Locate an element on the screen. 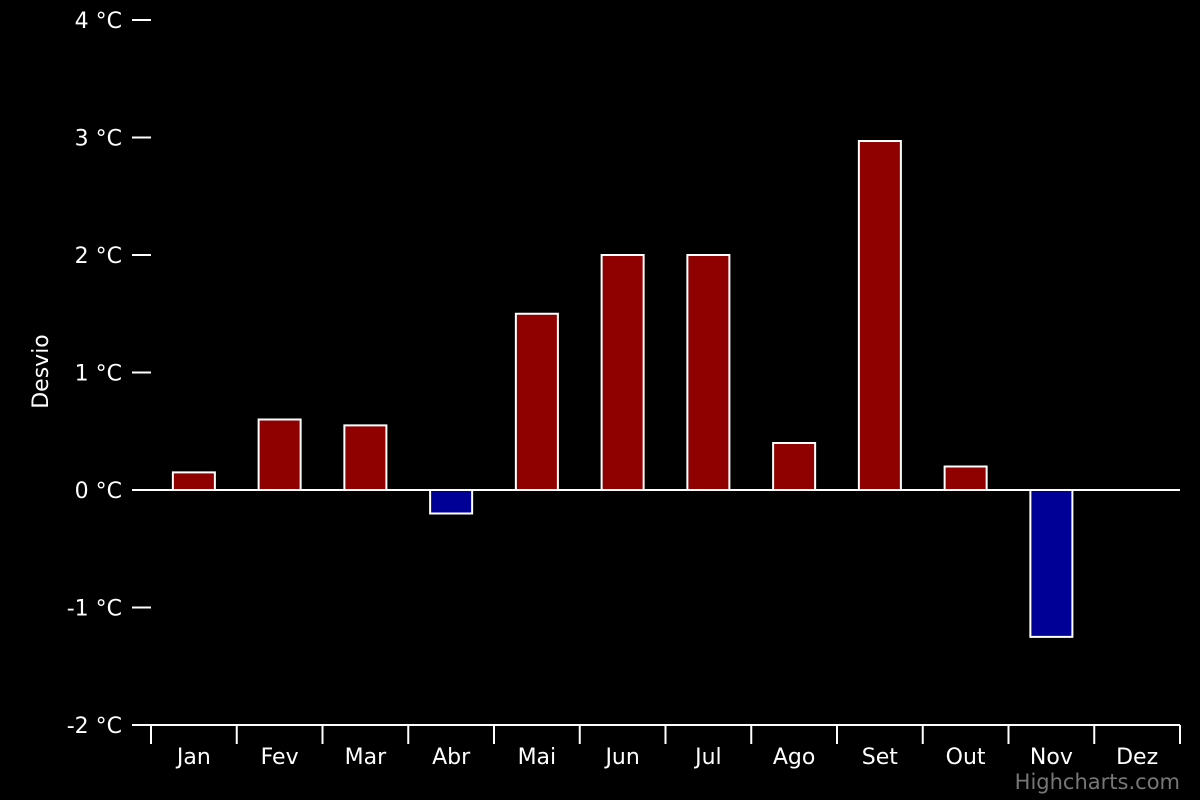  bar-mar is located at coordinates (365, 457).